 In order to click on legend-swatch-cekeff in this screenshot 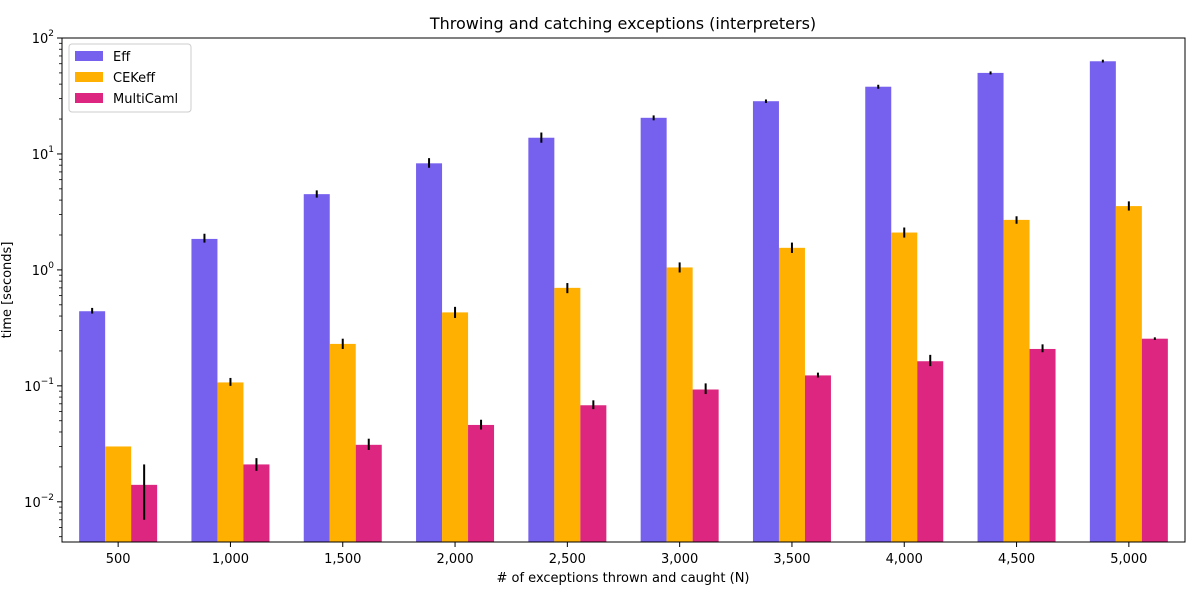, I will do `click(89, 77)`.